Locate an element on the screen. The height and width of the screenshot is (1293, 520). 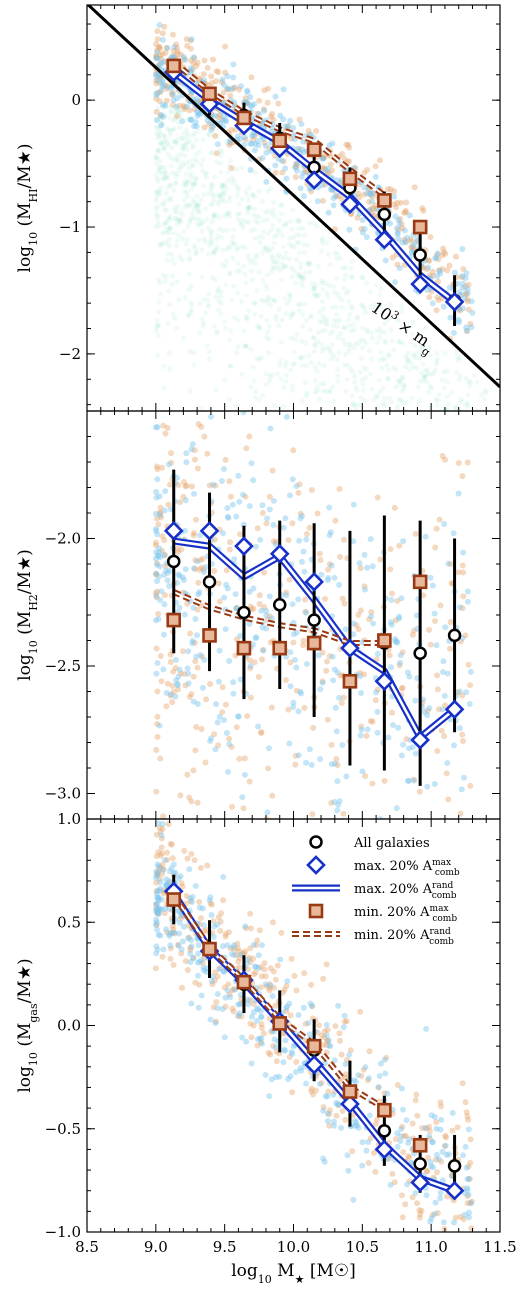
legend-label-main: max. 20% A is located at coordinates (393, 866).